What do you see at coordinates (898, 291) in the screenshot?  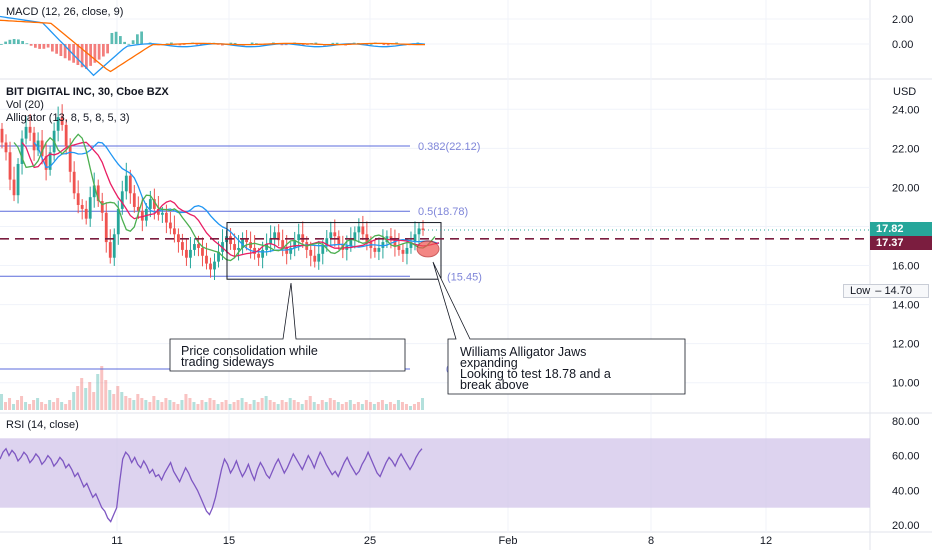 I see `low-value: 14.70` at bounding box center [898, 291].